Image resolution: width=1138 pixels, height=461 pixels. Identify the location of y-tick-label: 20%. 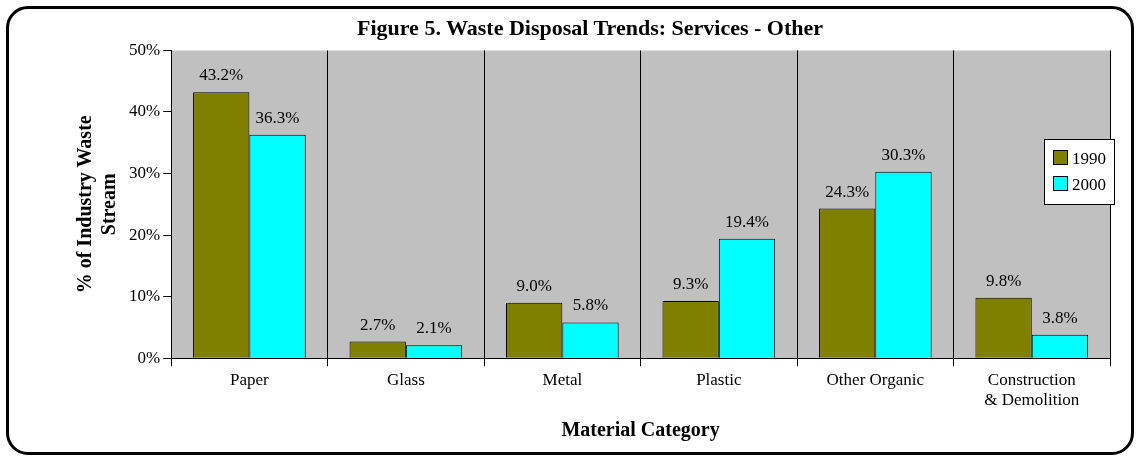
(144, 234).